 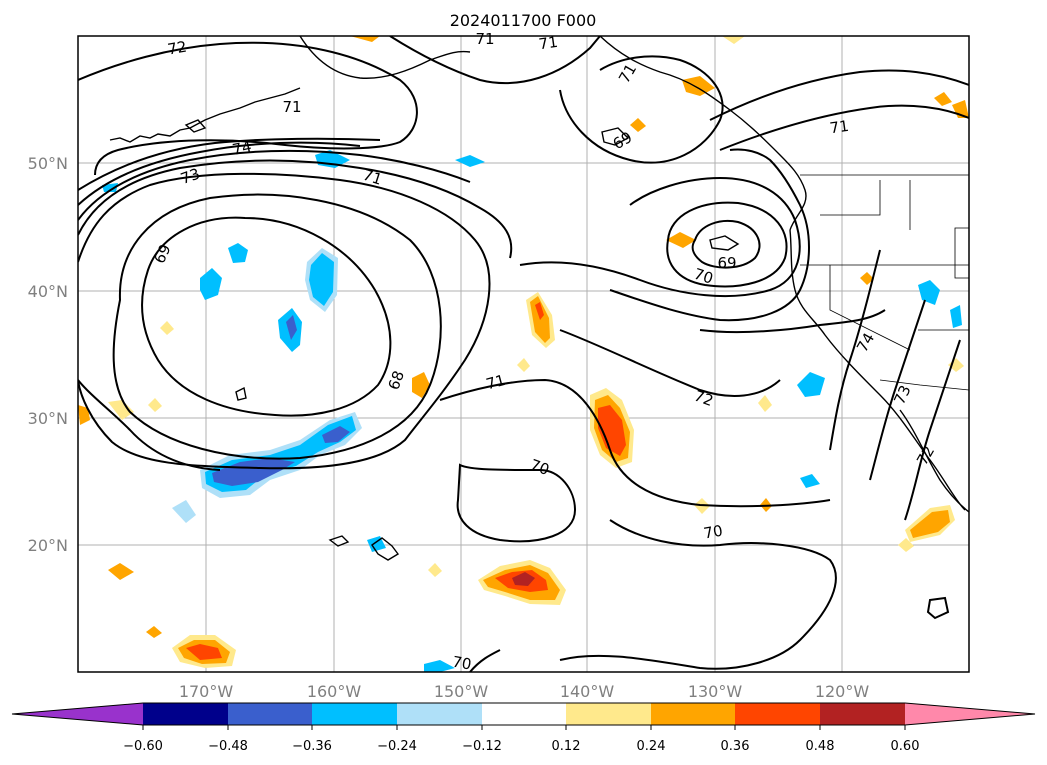 I want to click on lon-label-120w: 120°W, so click(x=842, y=691).